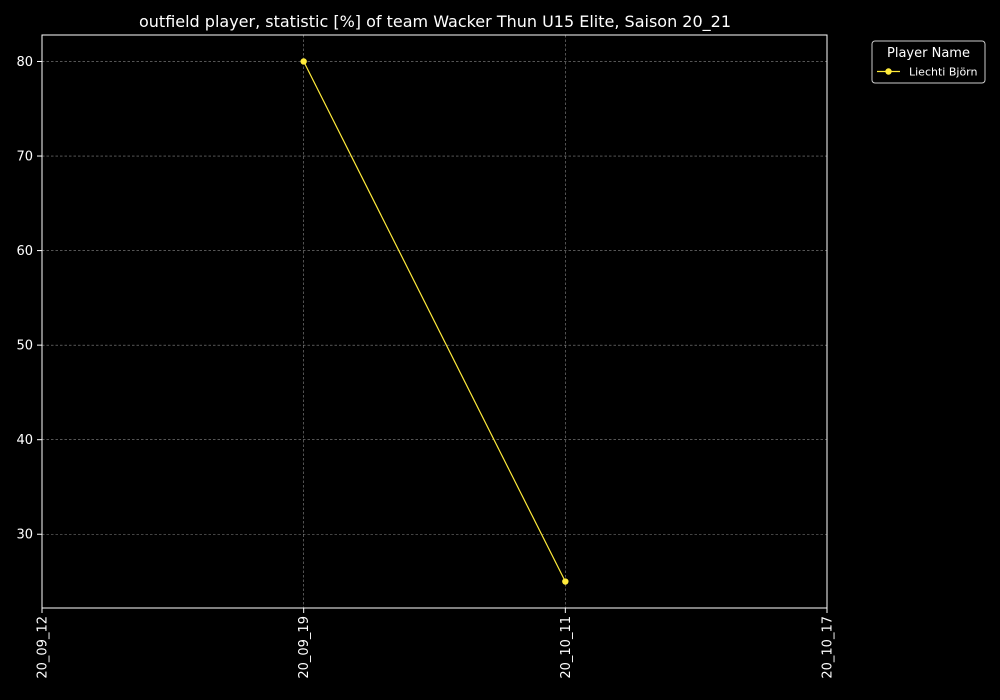  I want to click on y-tick-label: 30, so click(24, 535).